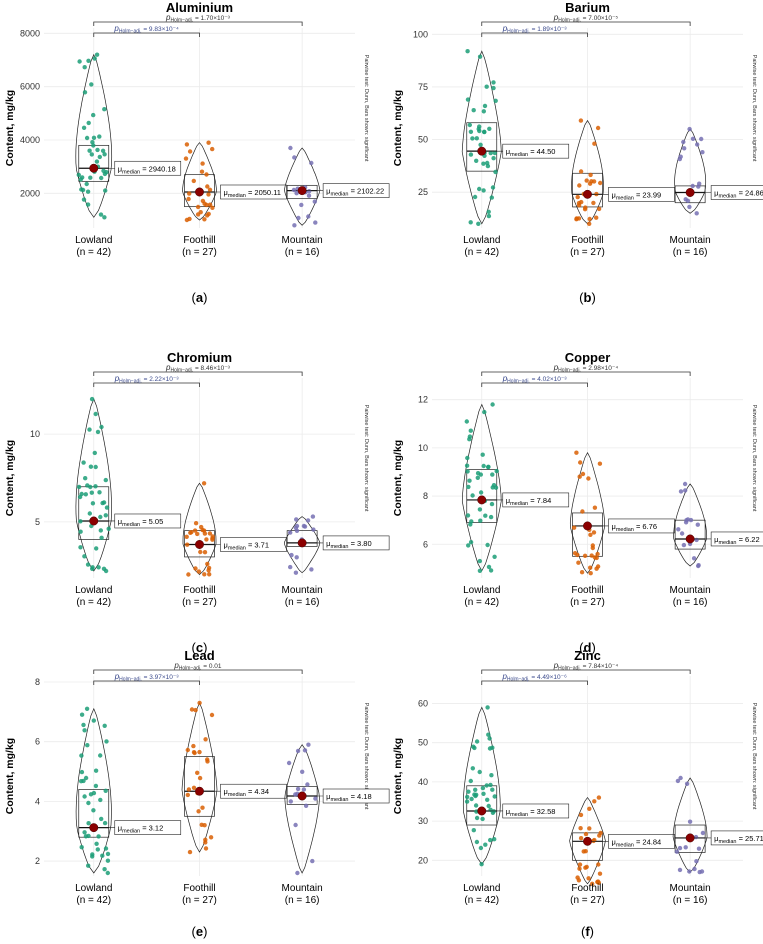  What do you see at coordinates (199, 655) in the screenshot?
I see `panel-title: Lead` at bounding box center [199, 655].